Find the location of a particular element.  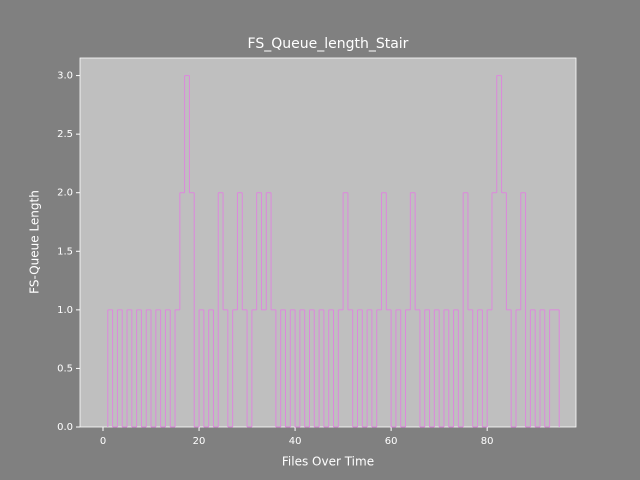

chart-title: FS_Queue_length_Stair is located at coordinates (328, 44).